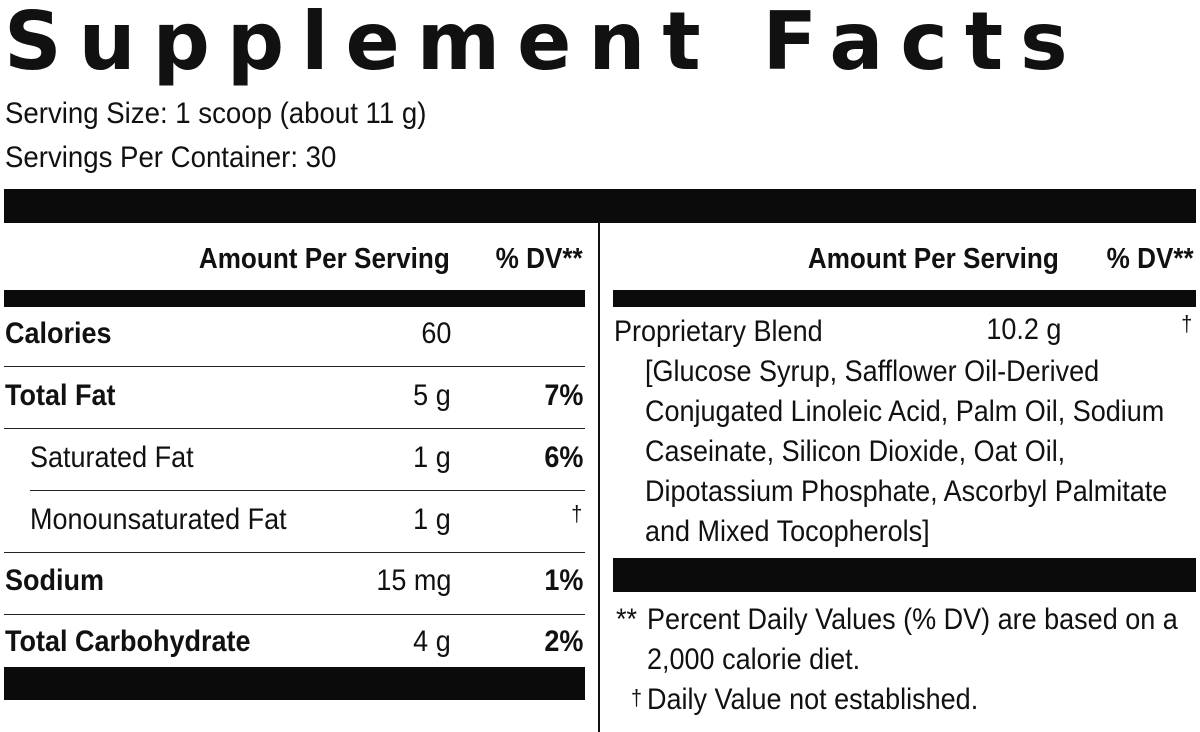 This screenshot has width=1200, height=732. Describe the element at coordinates (324, 259) in the screenshot. I see `left-header-amount: Amount Per Serving` at that location.